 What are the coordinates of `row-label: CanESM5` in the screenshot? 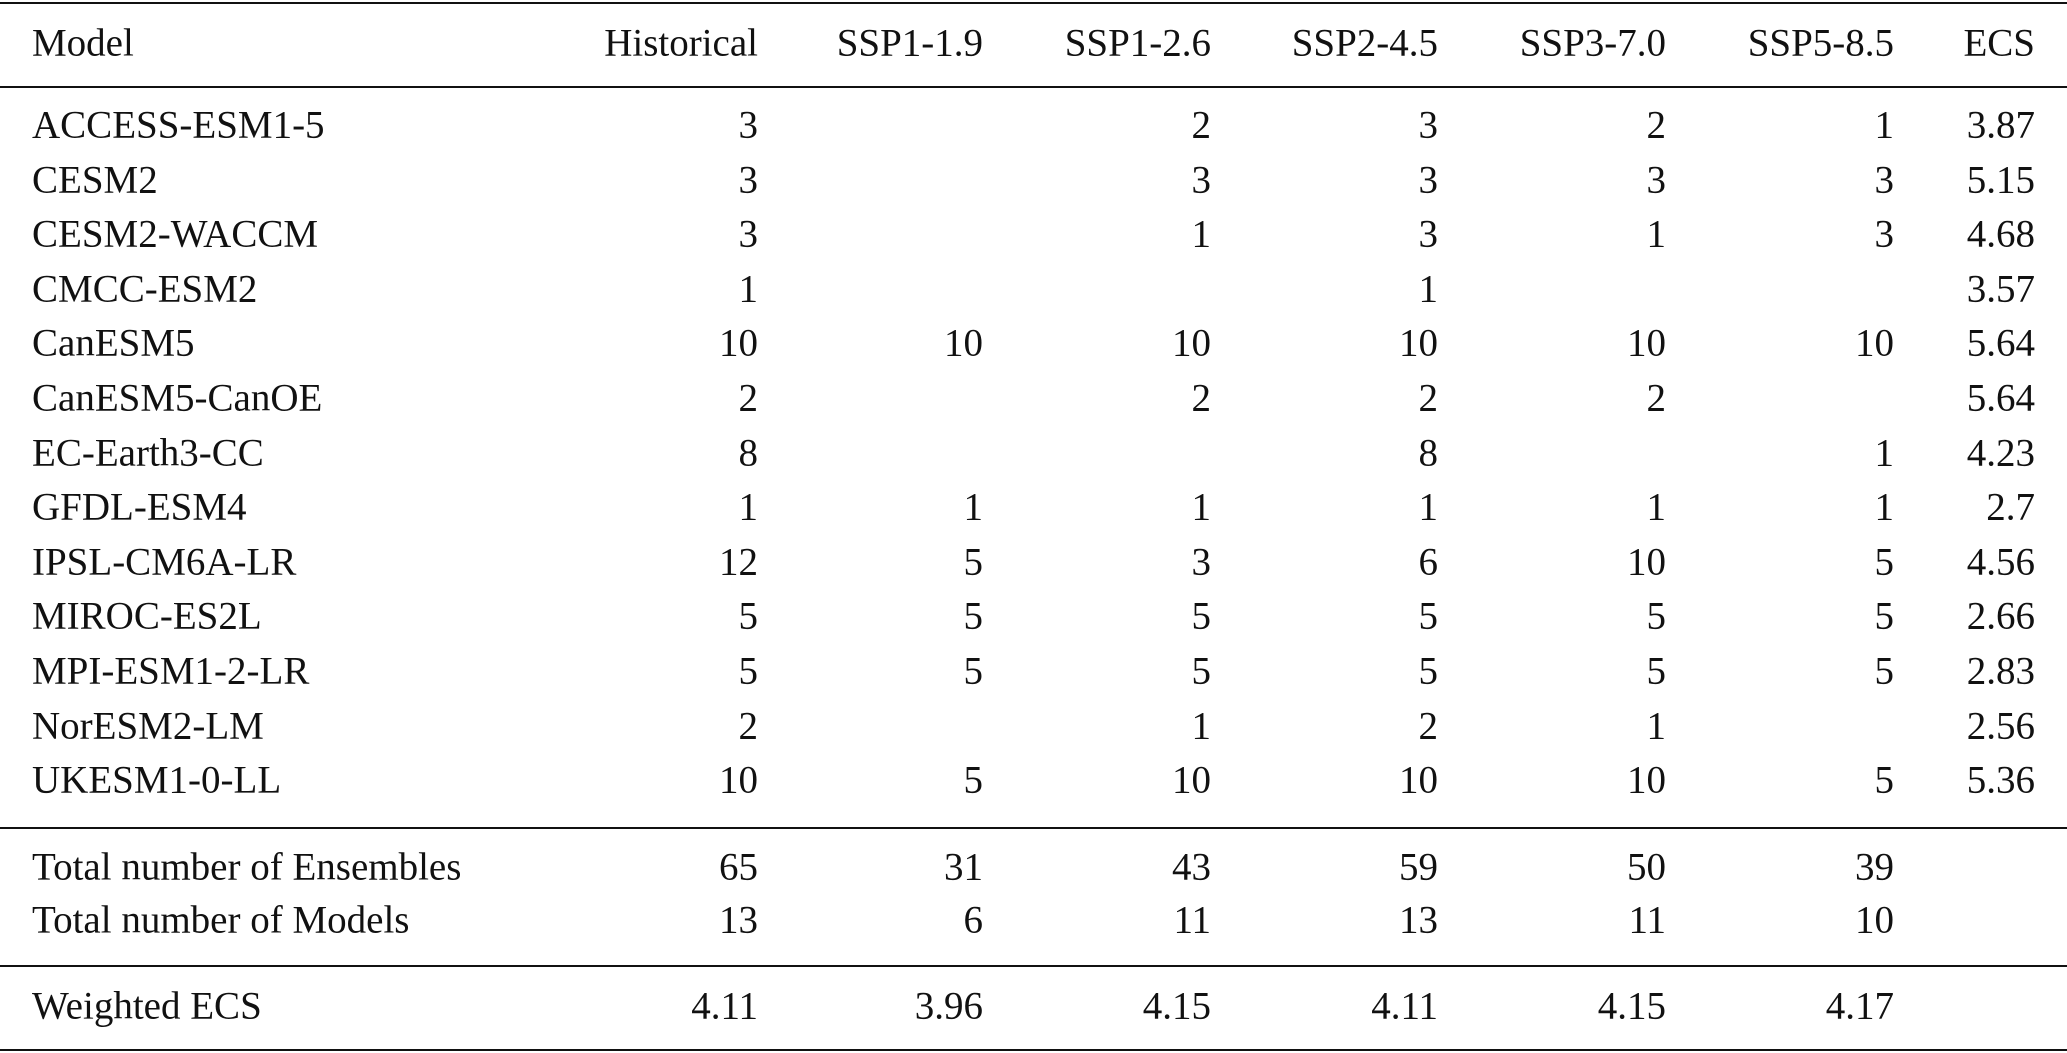 It's located at (113, 343).